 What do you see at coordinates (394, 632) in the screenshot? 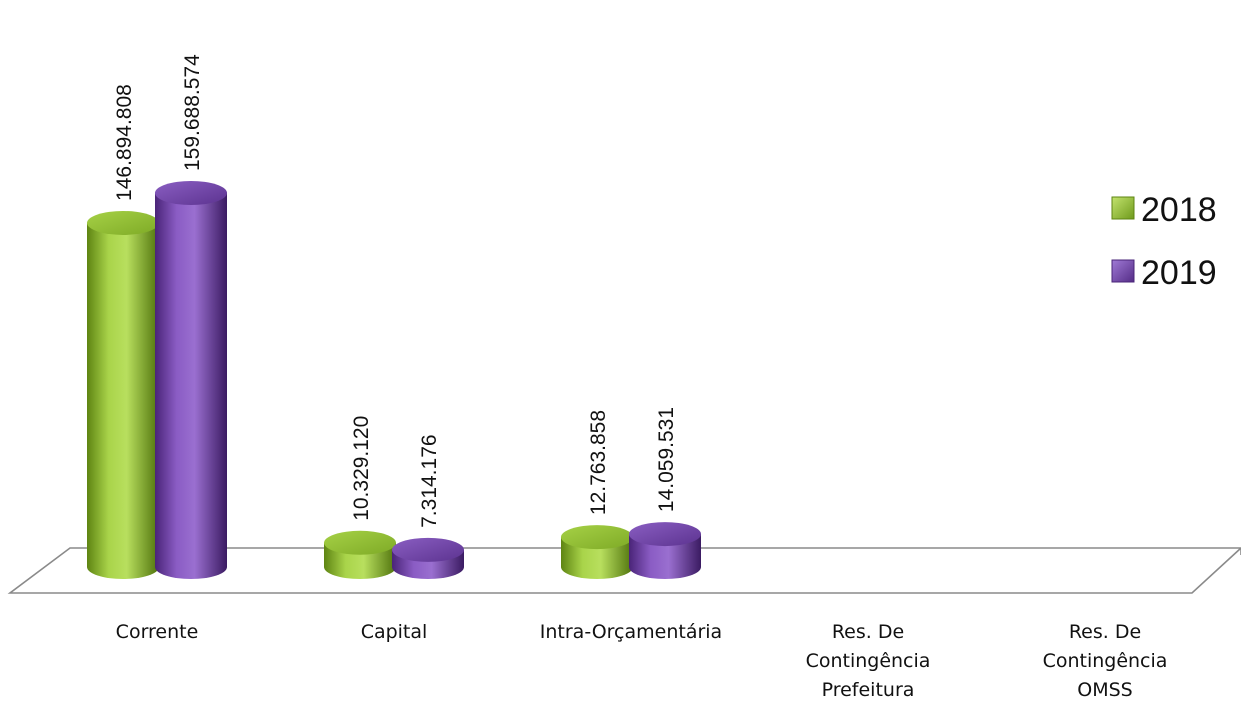
I see `category-label: Capital` at bounding box center [394, 632].